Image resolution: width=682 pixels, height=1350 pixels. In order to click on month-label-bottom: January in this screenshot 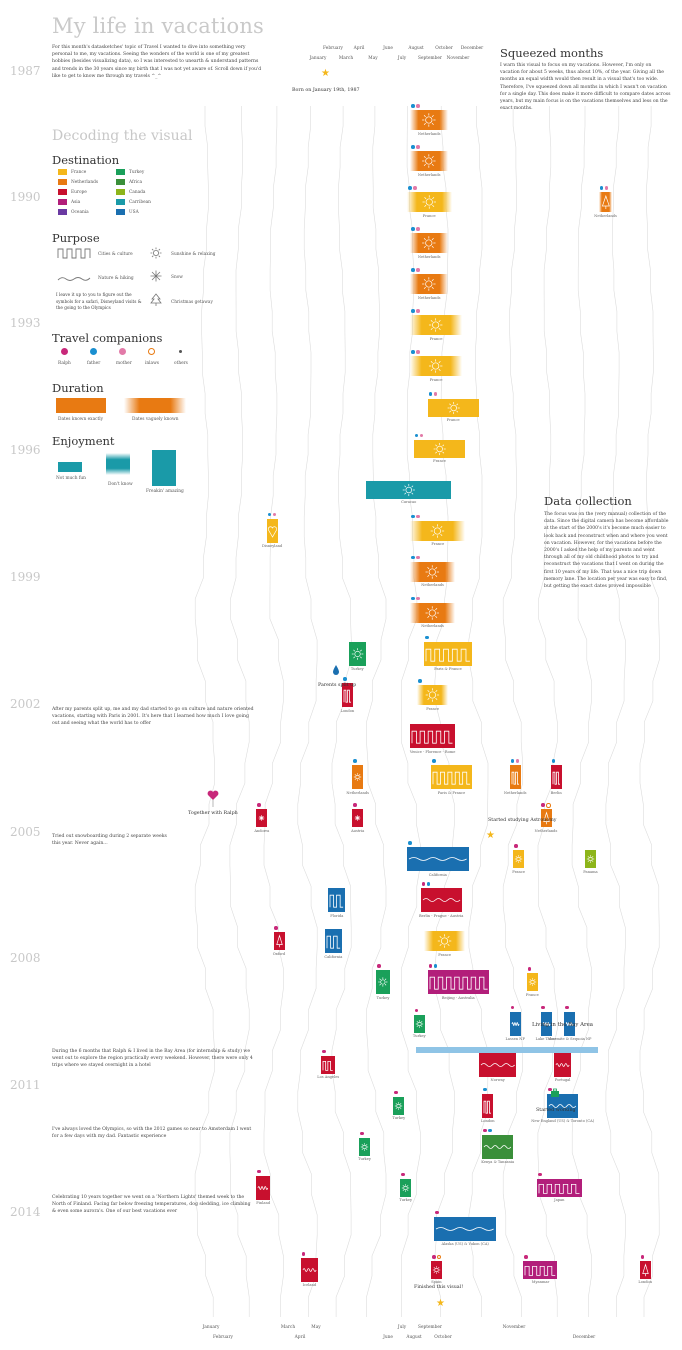, I will do `click(211, 1327)`.